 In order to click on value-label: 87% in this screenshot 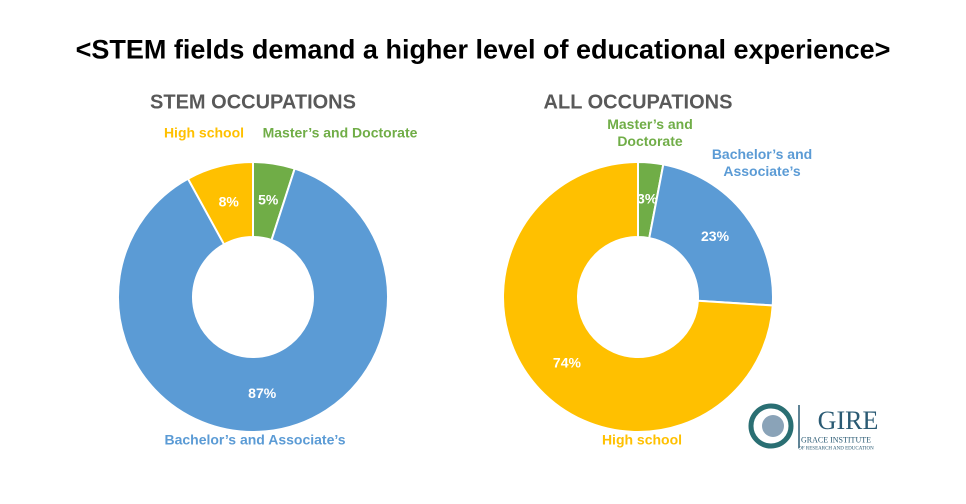, I will do `click(262, 393)`.